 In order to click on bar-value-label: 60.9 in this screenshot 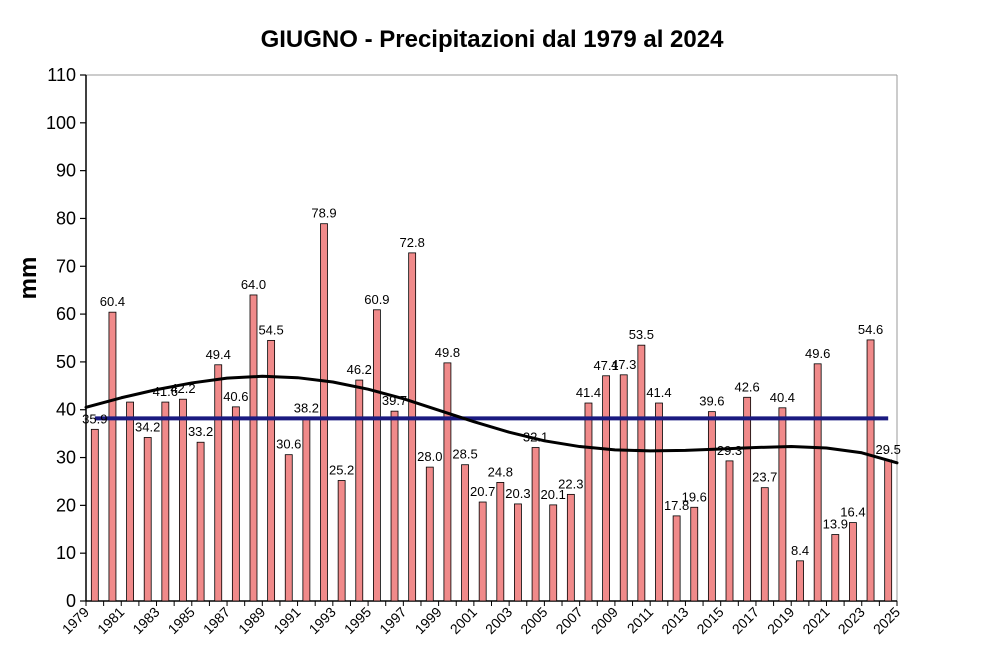, I will do `click(376, 299)`.